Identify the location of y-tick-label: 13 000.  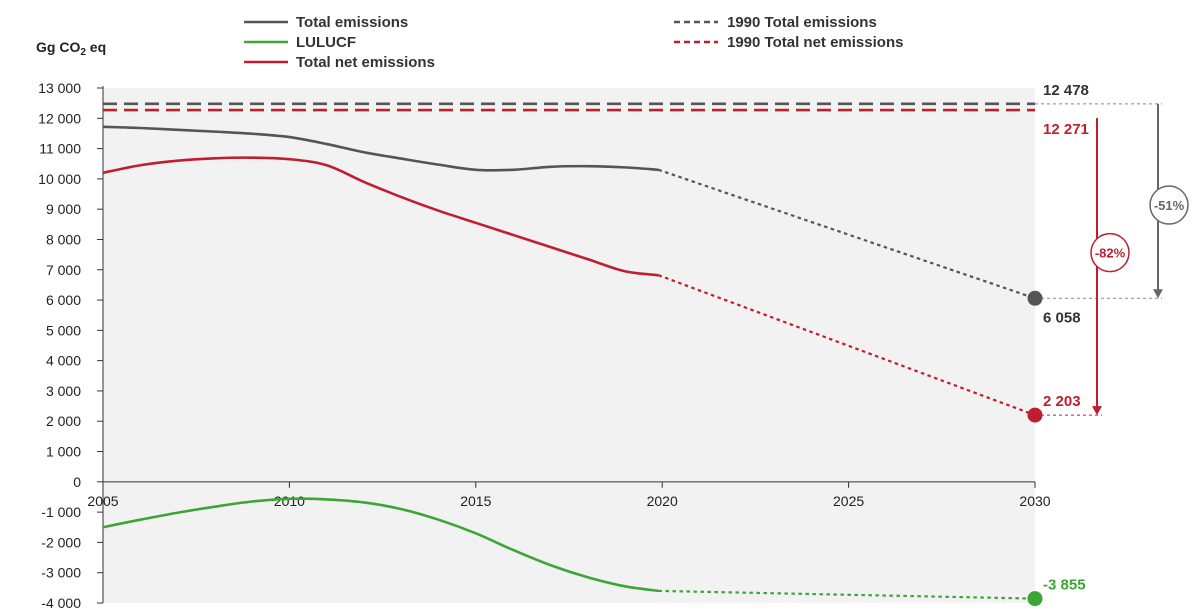
(59, 88).